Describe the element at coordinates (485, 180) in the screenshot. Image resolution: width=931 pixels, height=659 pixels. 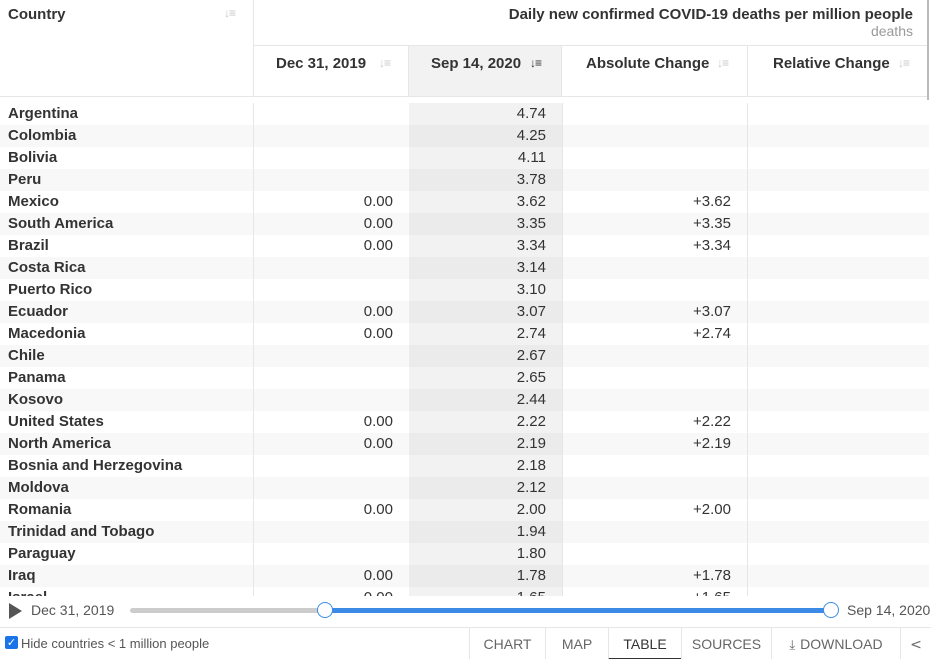
I see `sep-value-cell: 3.78` at that location.